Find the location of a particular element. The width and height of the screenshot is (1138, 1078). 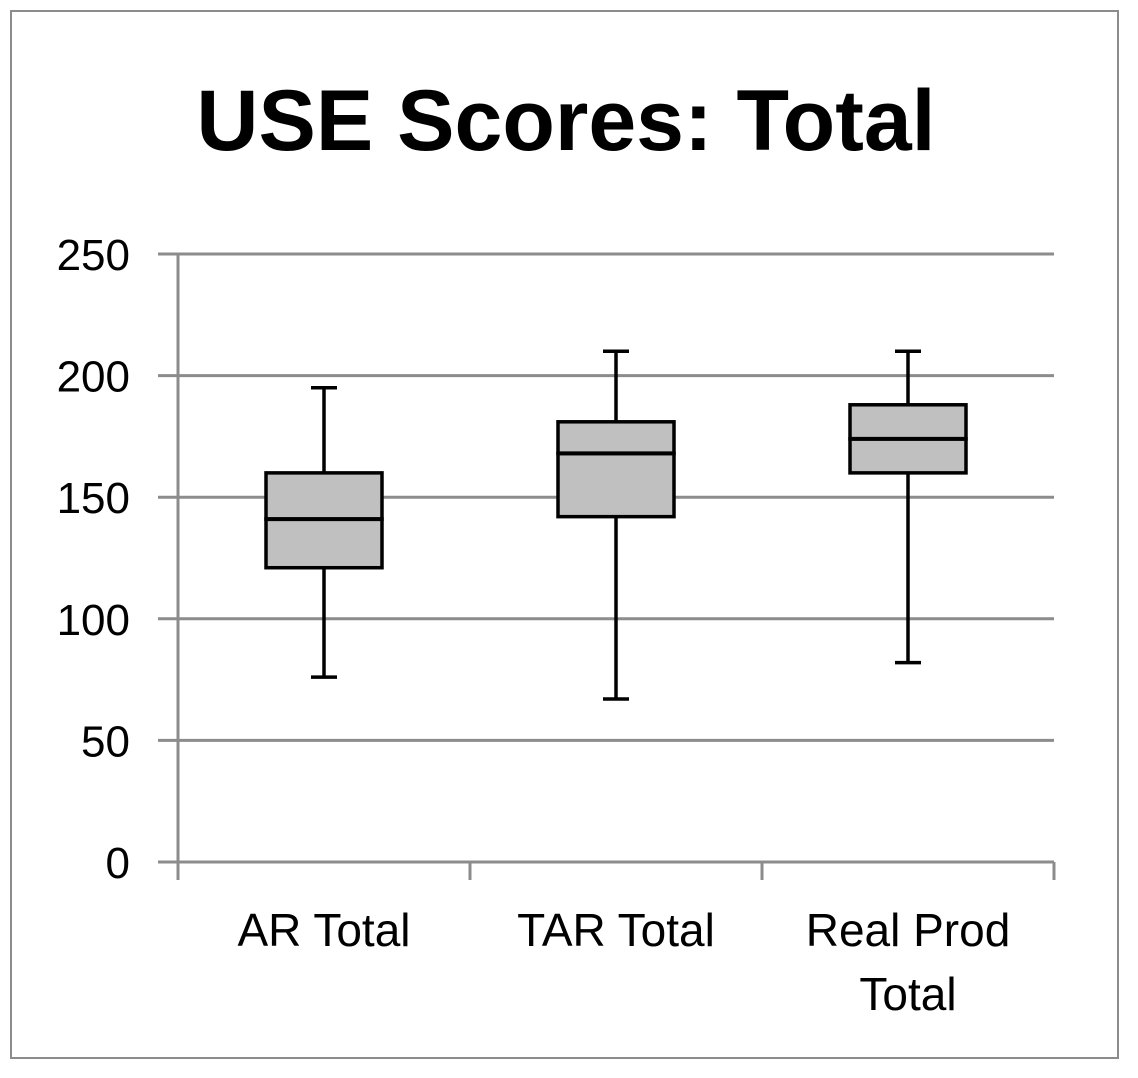

category-label-line: Total is located at coordinates (907, 994).